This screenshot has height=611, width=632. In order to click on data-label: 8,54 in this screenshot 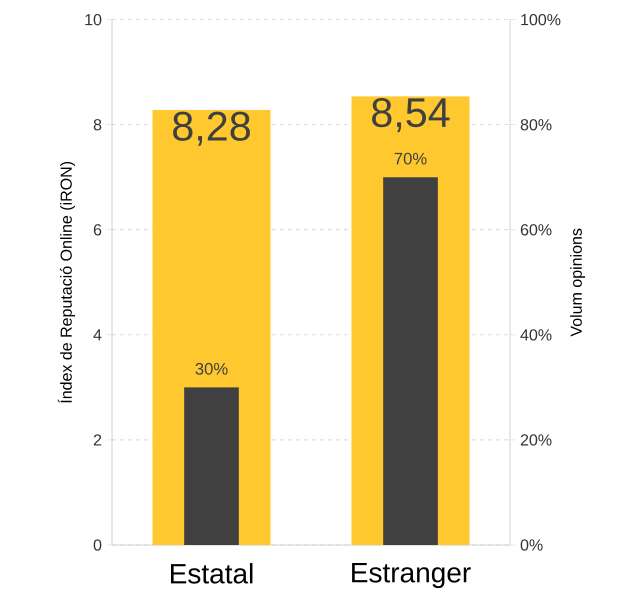, I will do `click(411, 115)`.